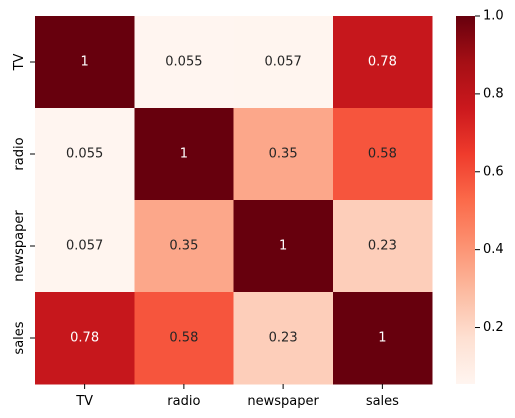  What do you see at coordinates (183, 401) in the screenshot?
I see `x-tick-label: radio` at bounding box center [183, 401].